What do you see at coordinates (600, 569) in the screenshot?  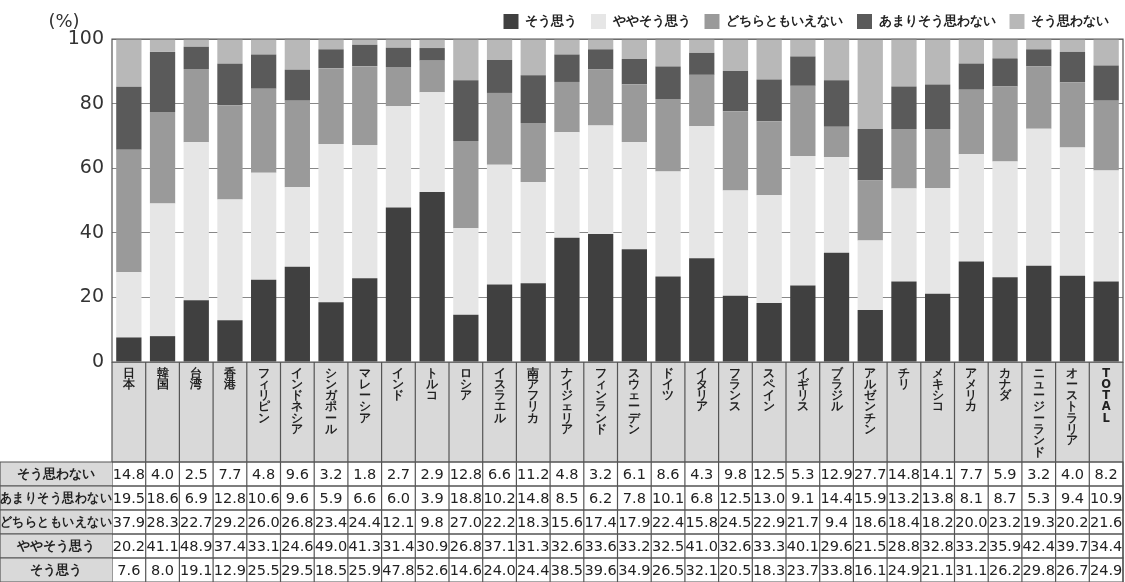 I see `data-label: 39.6` at bounding box center [600, 569].